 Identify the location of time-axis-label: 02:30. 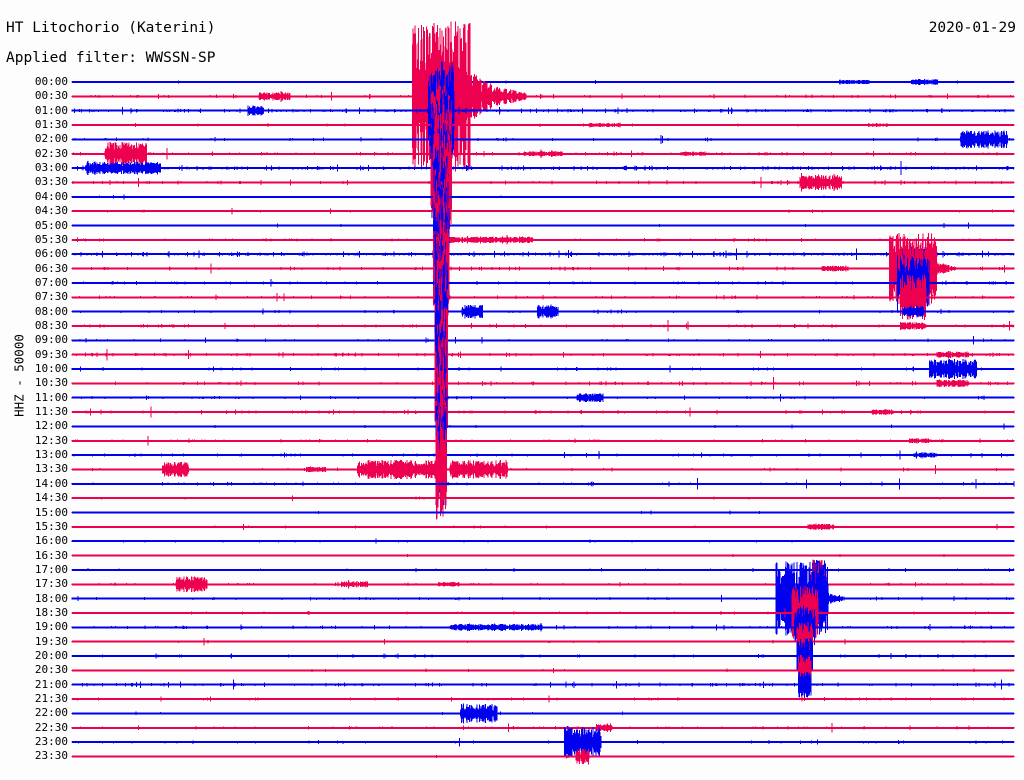
(51, 153).